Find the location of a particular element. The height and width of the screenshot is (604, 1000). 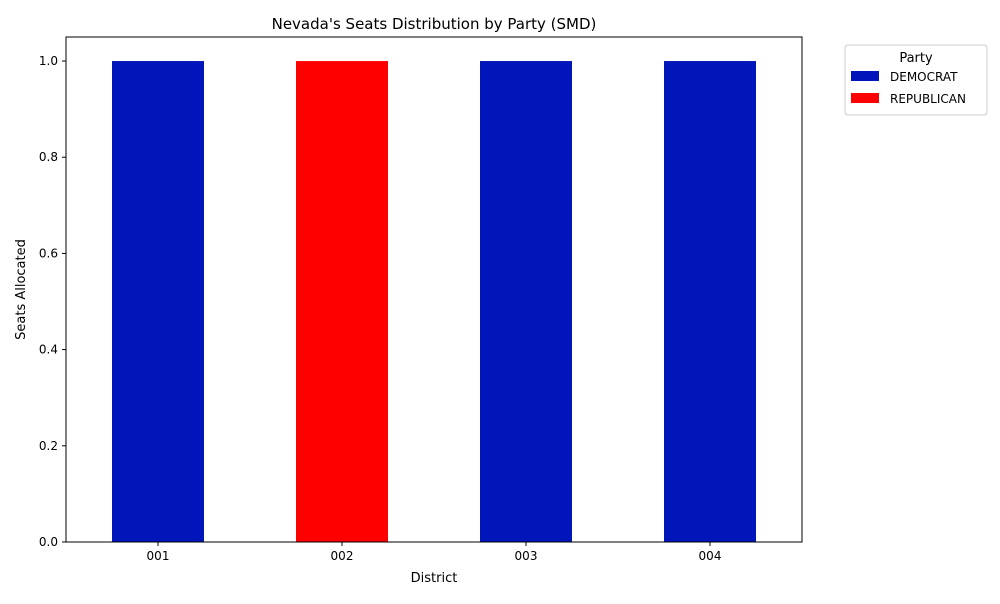

legend-label-democrat: DEMOCRAT is located at coordinates (924, 77).